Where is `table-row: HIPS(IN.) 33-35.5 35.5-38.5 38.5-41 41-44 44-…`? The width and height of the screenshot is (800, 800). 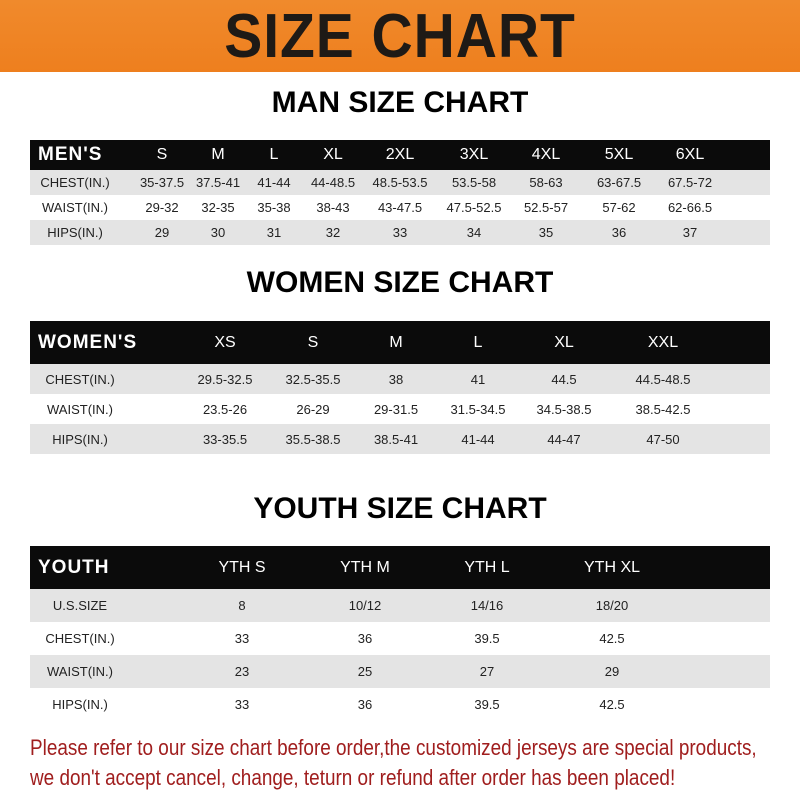 table-row: HIPS(IN.) 33-35.5 35.5-38.5 38.5-41 41-44 44-… is located at coordinates (400, 439).